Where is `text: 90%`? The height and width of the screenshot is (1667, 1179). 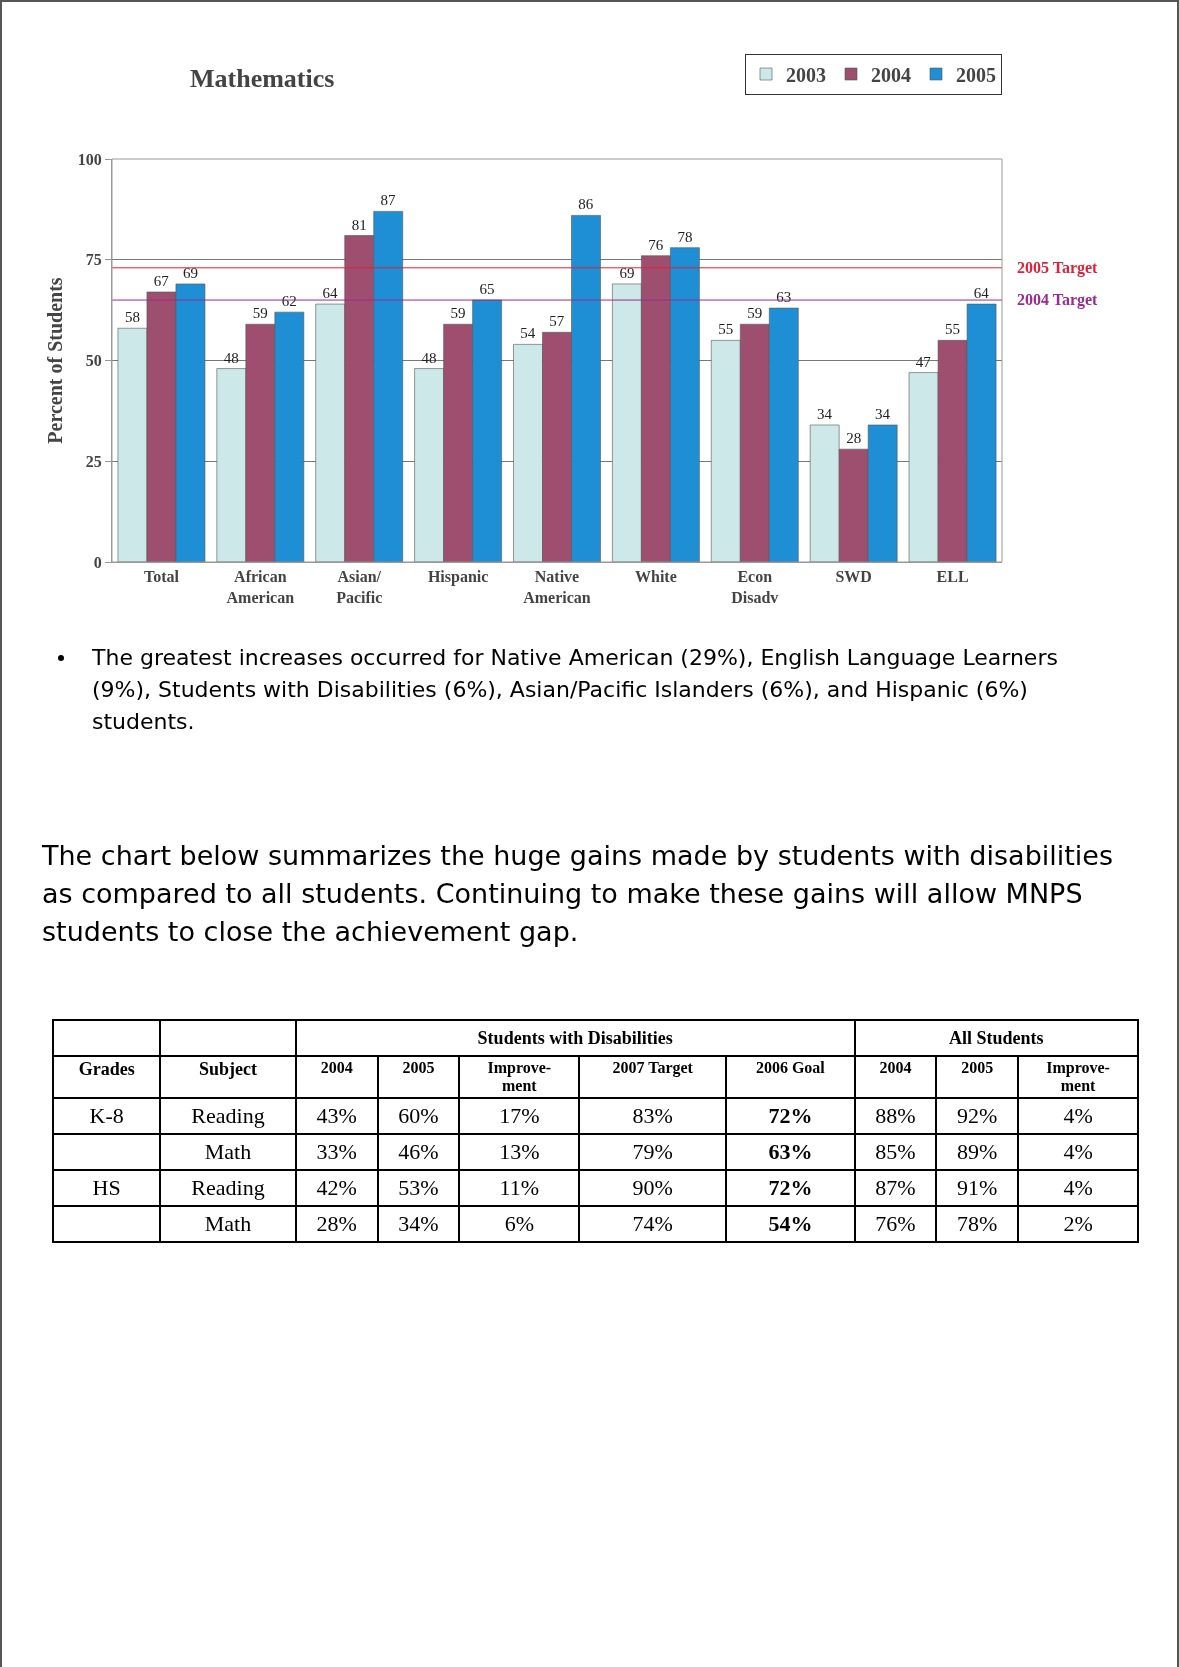 text: 90% is located at coordinates (652, 1187).